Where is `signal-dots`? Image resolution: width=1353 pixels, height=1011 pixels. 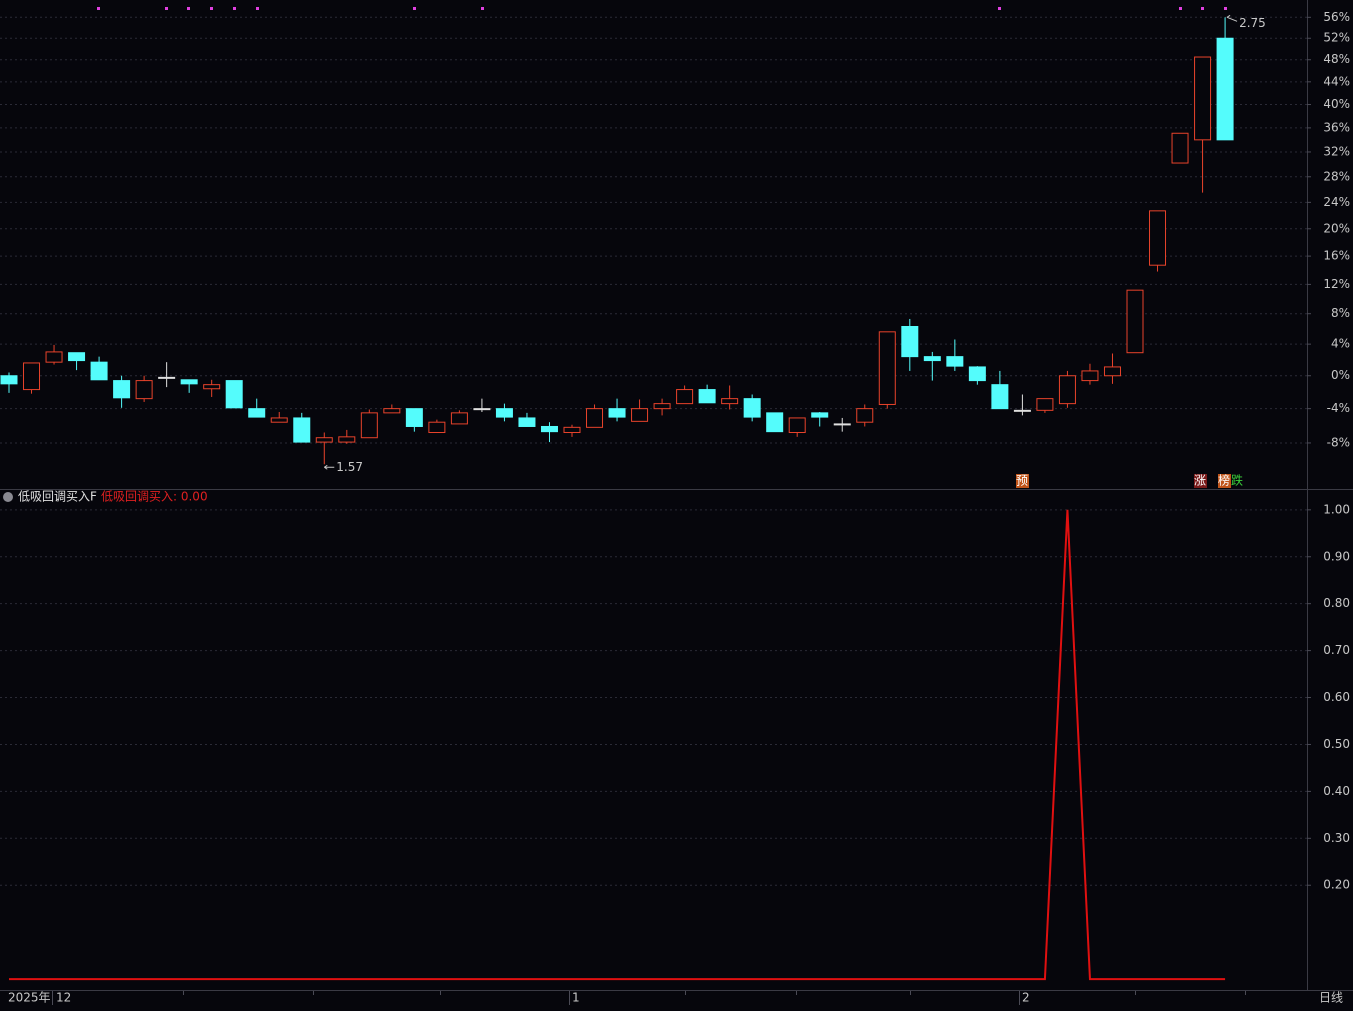 signal-dots is located at coordinates (662, 8).